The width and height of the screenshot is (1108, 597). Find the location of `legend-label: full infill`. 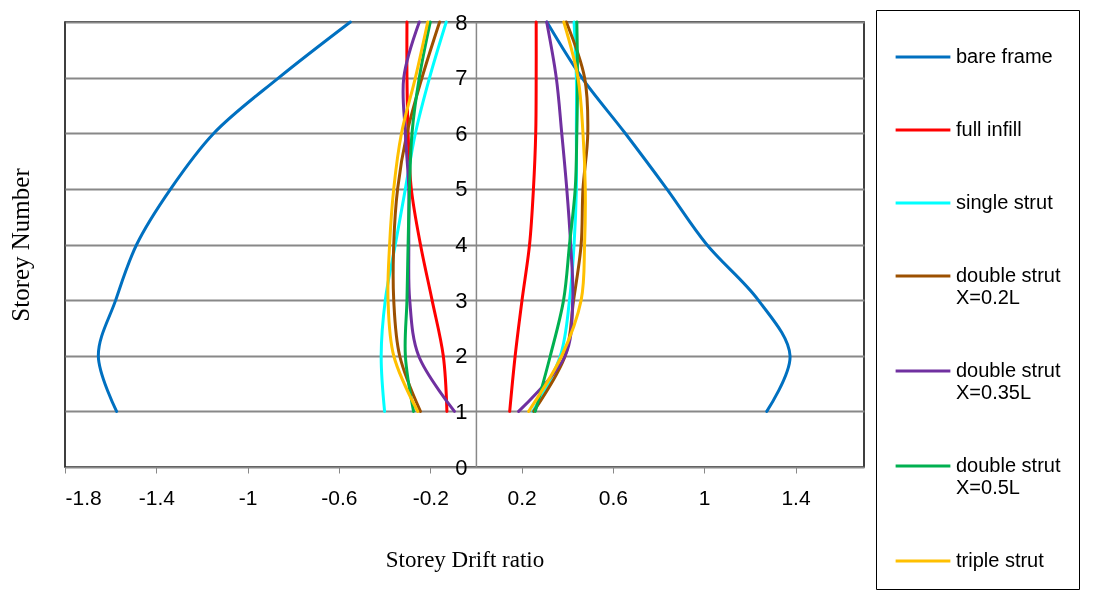

legend-label: full infill is located at coordinates (989, 129).